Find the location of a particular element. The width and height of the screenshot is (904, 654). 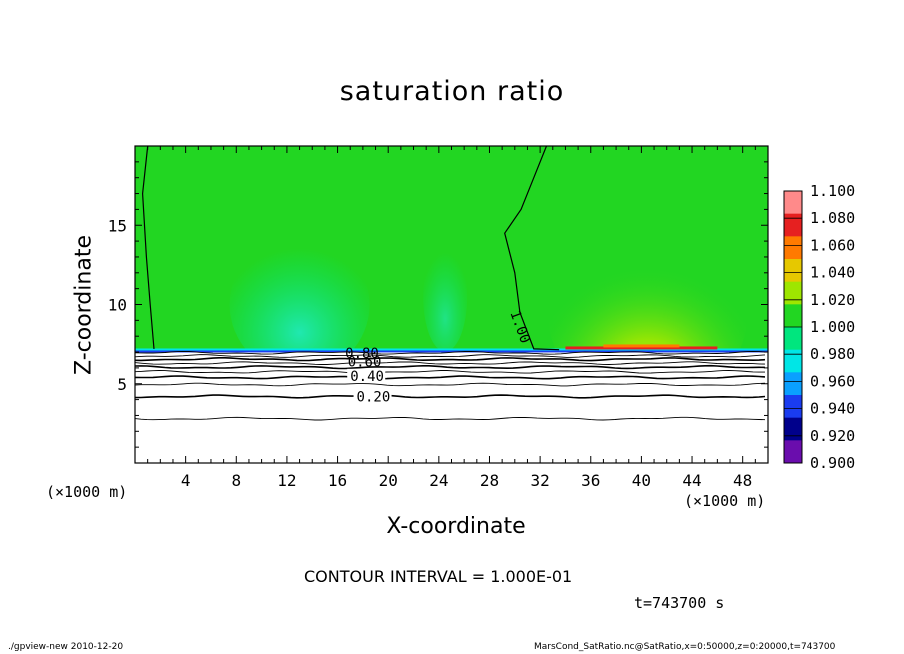

contour-label: 0.20 is located at coordinates (374, 397).